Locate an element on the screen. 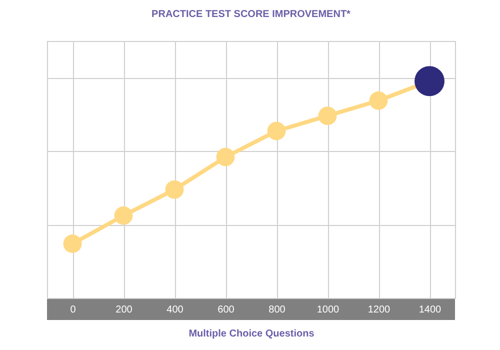 This screenshot has width=500, height=350. x-tick-label: 0 is located at coordinates (73, 310).